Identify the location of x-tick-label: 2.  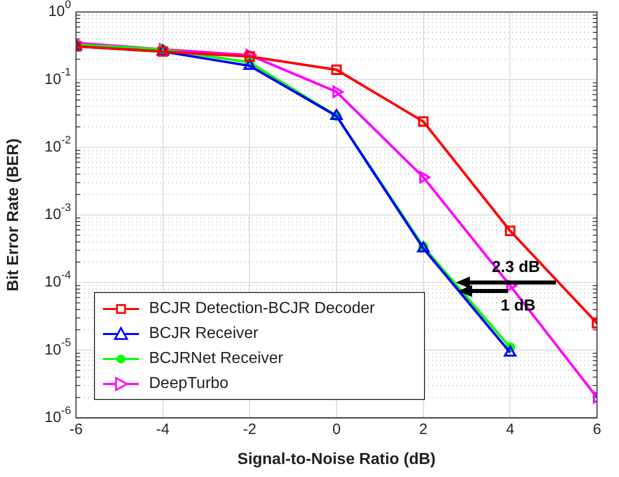
(423, 429).